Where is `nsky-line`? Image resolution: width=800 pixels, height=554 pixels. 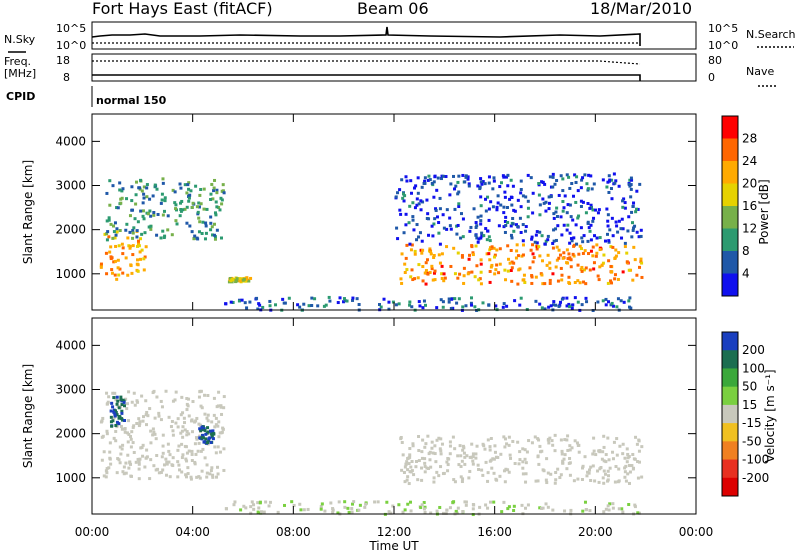 nsky-line is located at coordinates (366, 36).